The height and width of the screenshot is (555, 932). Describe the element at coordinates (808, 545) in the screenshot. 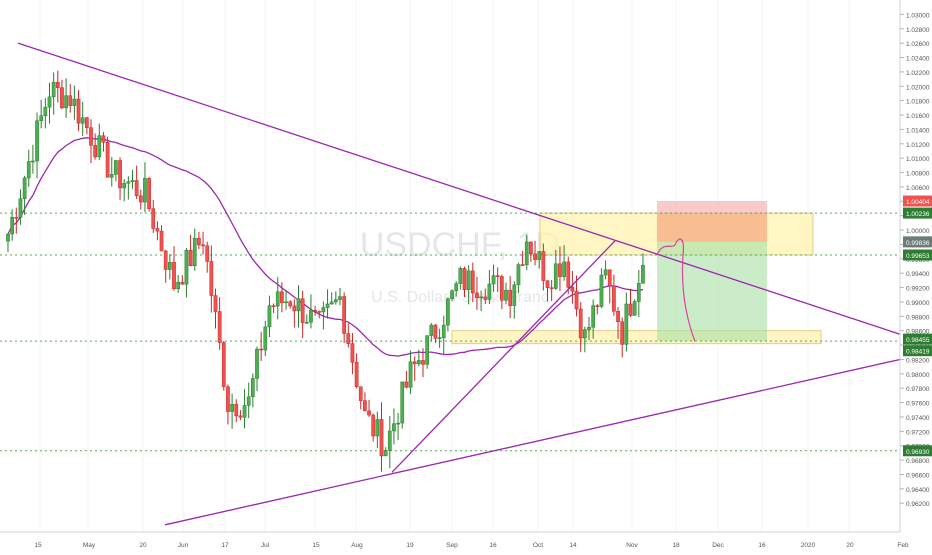

I see `time-tick-label: 2020` at that location.